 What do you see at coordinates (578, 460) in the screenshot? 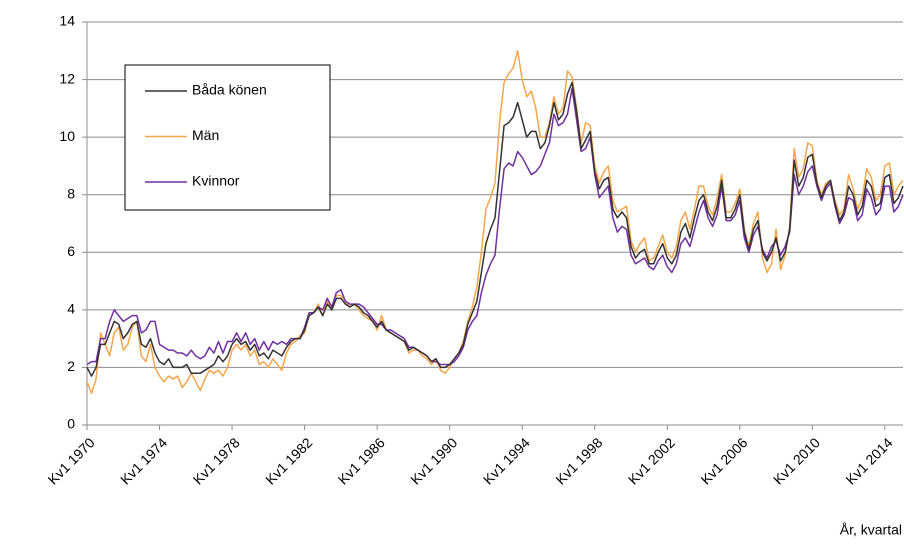
I see `x-tick-label: Kv1 1998` at bounding box center [578, 460].